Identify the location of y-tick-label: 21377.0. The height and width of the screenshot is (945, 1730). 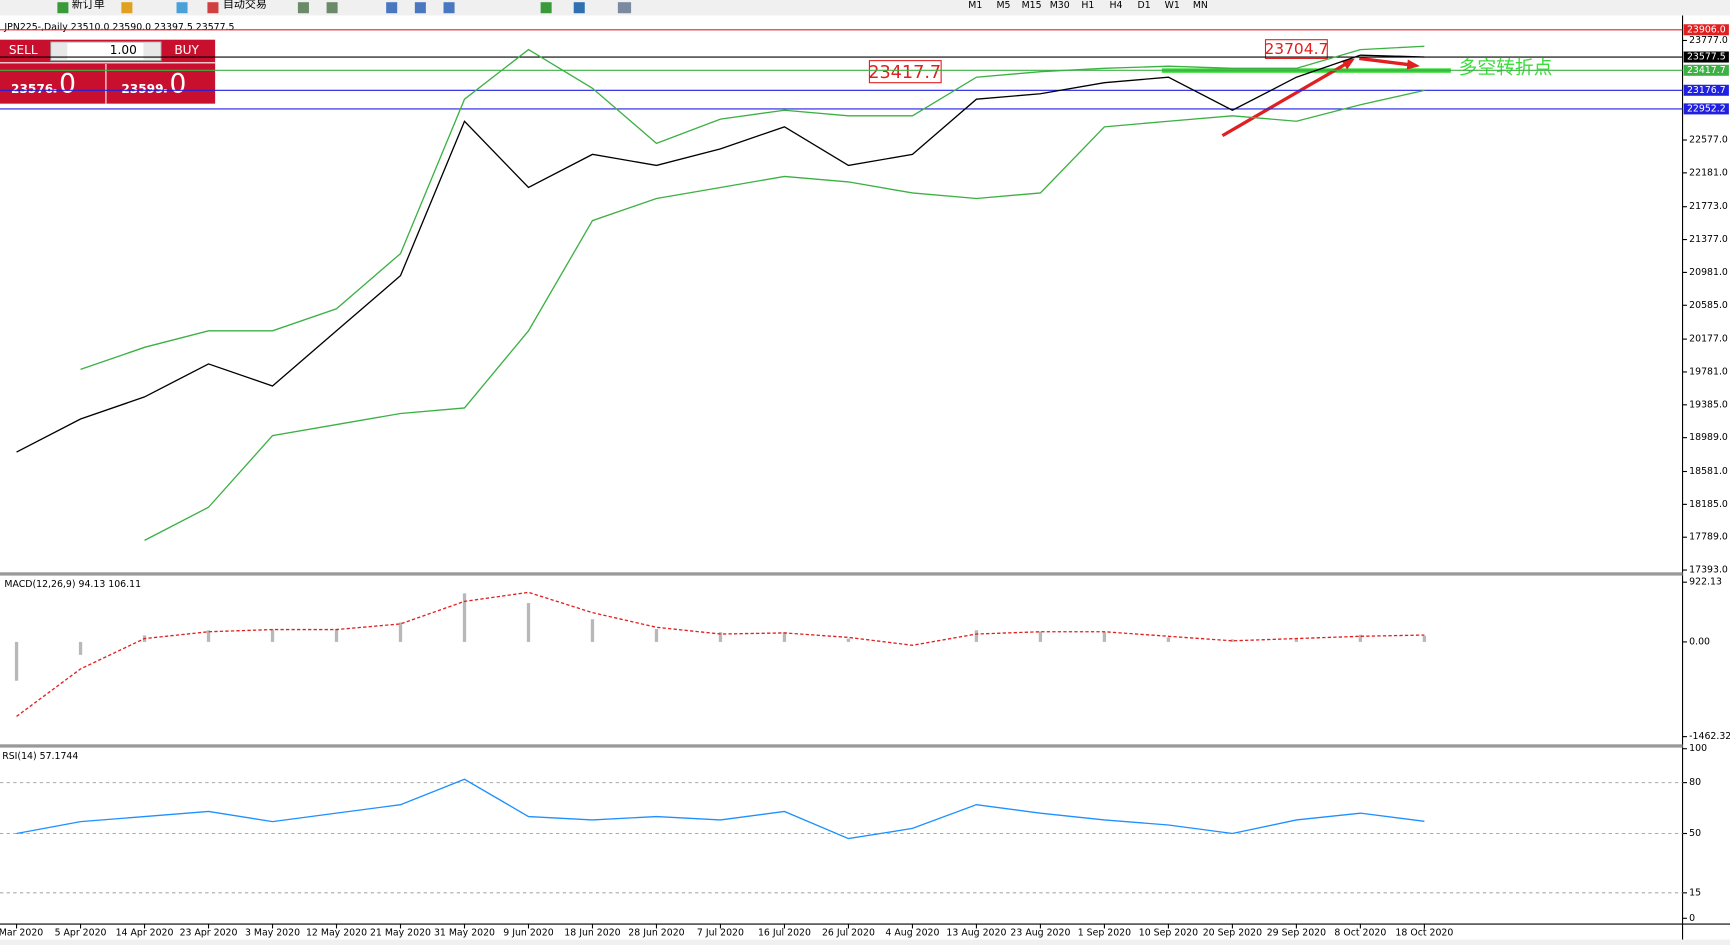
(1708, 239).